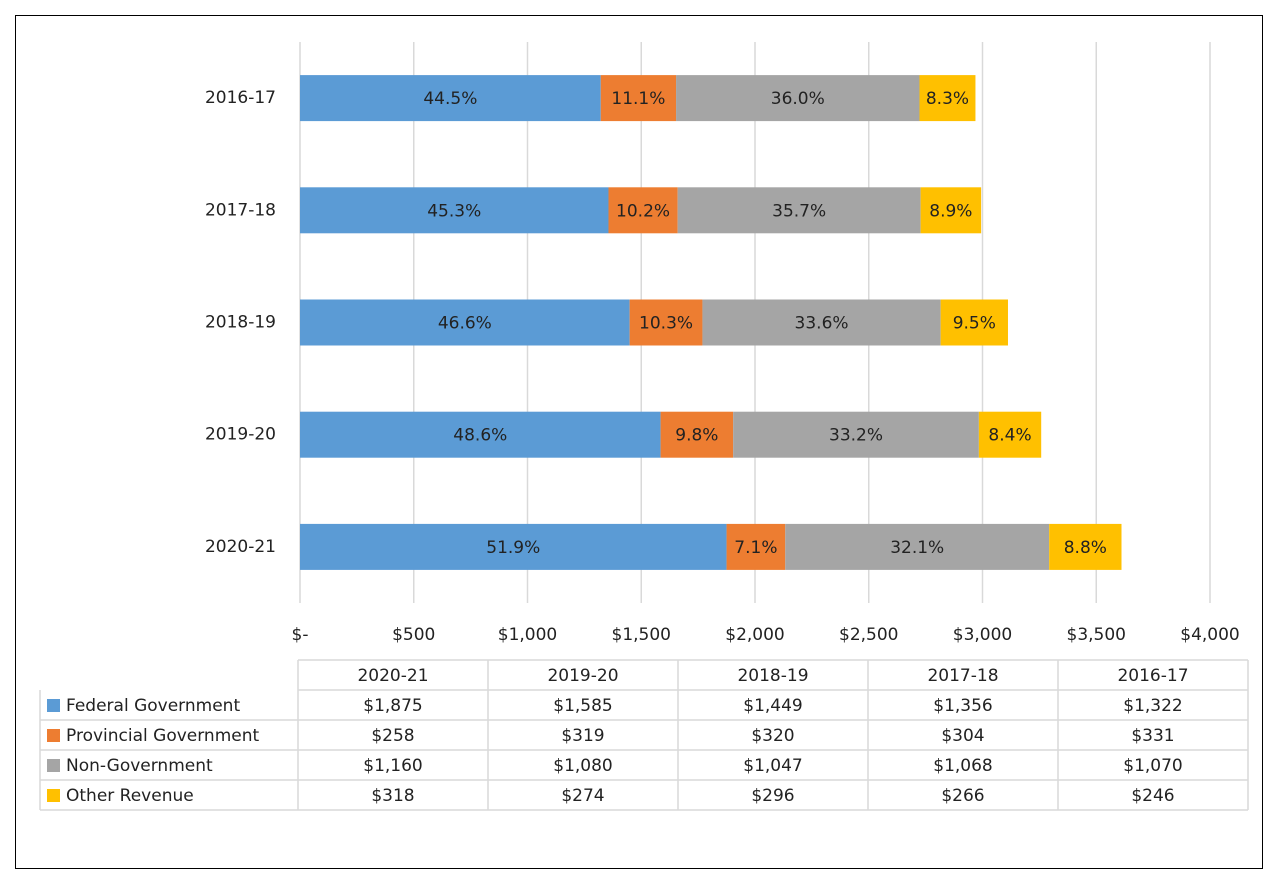 This screenshot has width=1264, height=870. I want to click on x-tick-label: $4,000, so click(1209, 635).